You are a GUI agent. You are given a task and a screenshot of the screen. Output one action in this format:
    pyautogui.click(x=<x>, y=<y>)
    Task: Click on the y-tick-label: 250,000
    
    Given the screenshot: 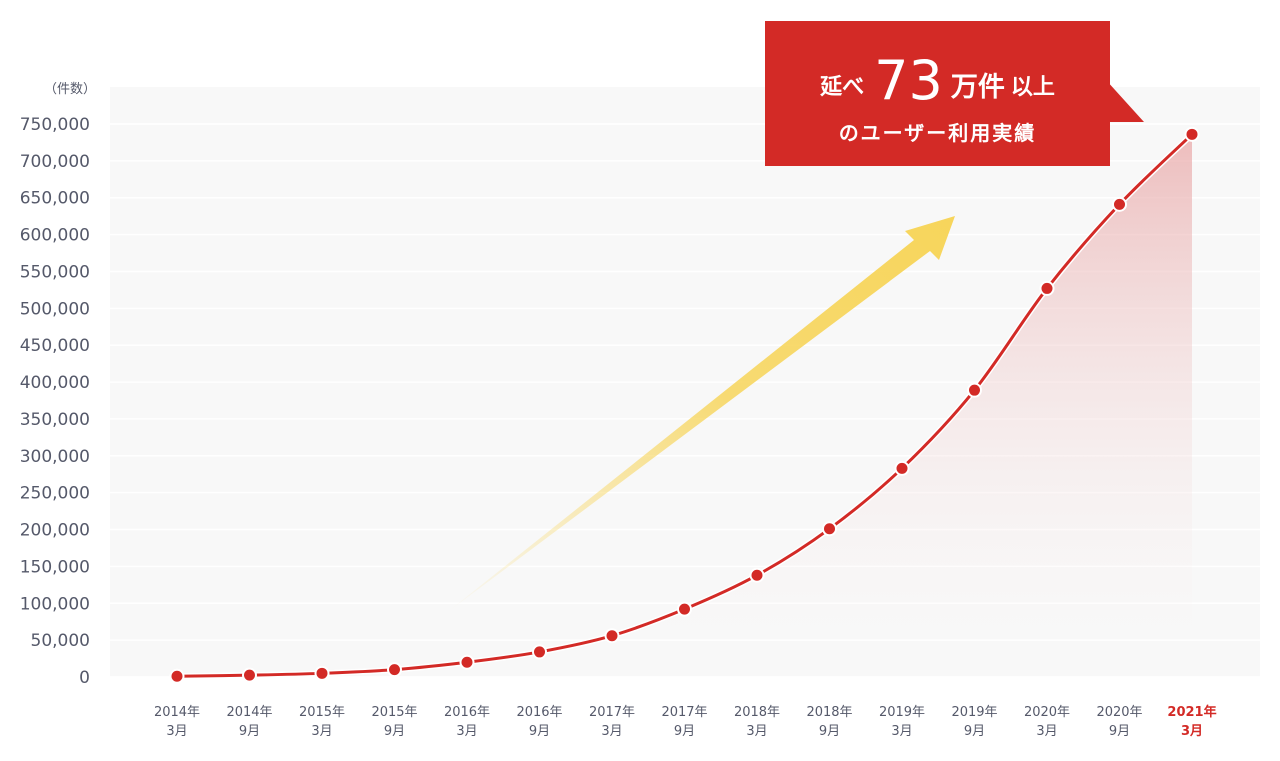 What is the action you would take?
    pyautogui.click(x=55, y=494)
    